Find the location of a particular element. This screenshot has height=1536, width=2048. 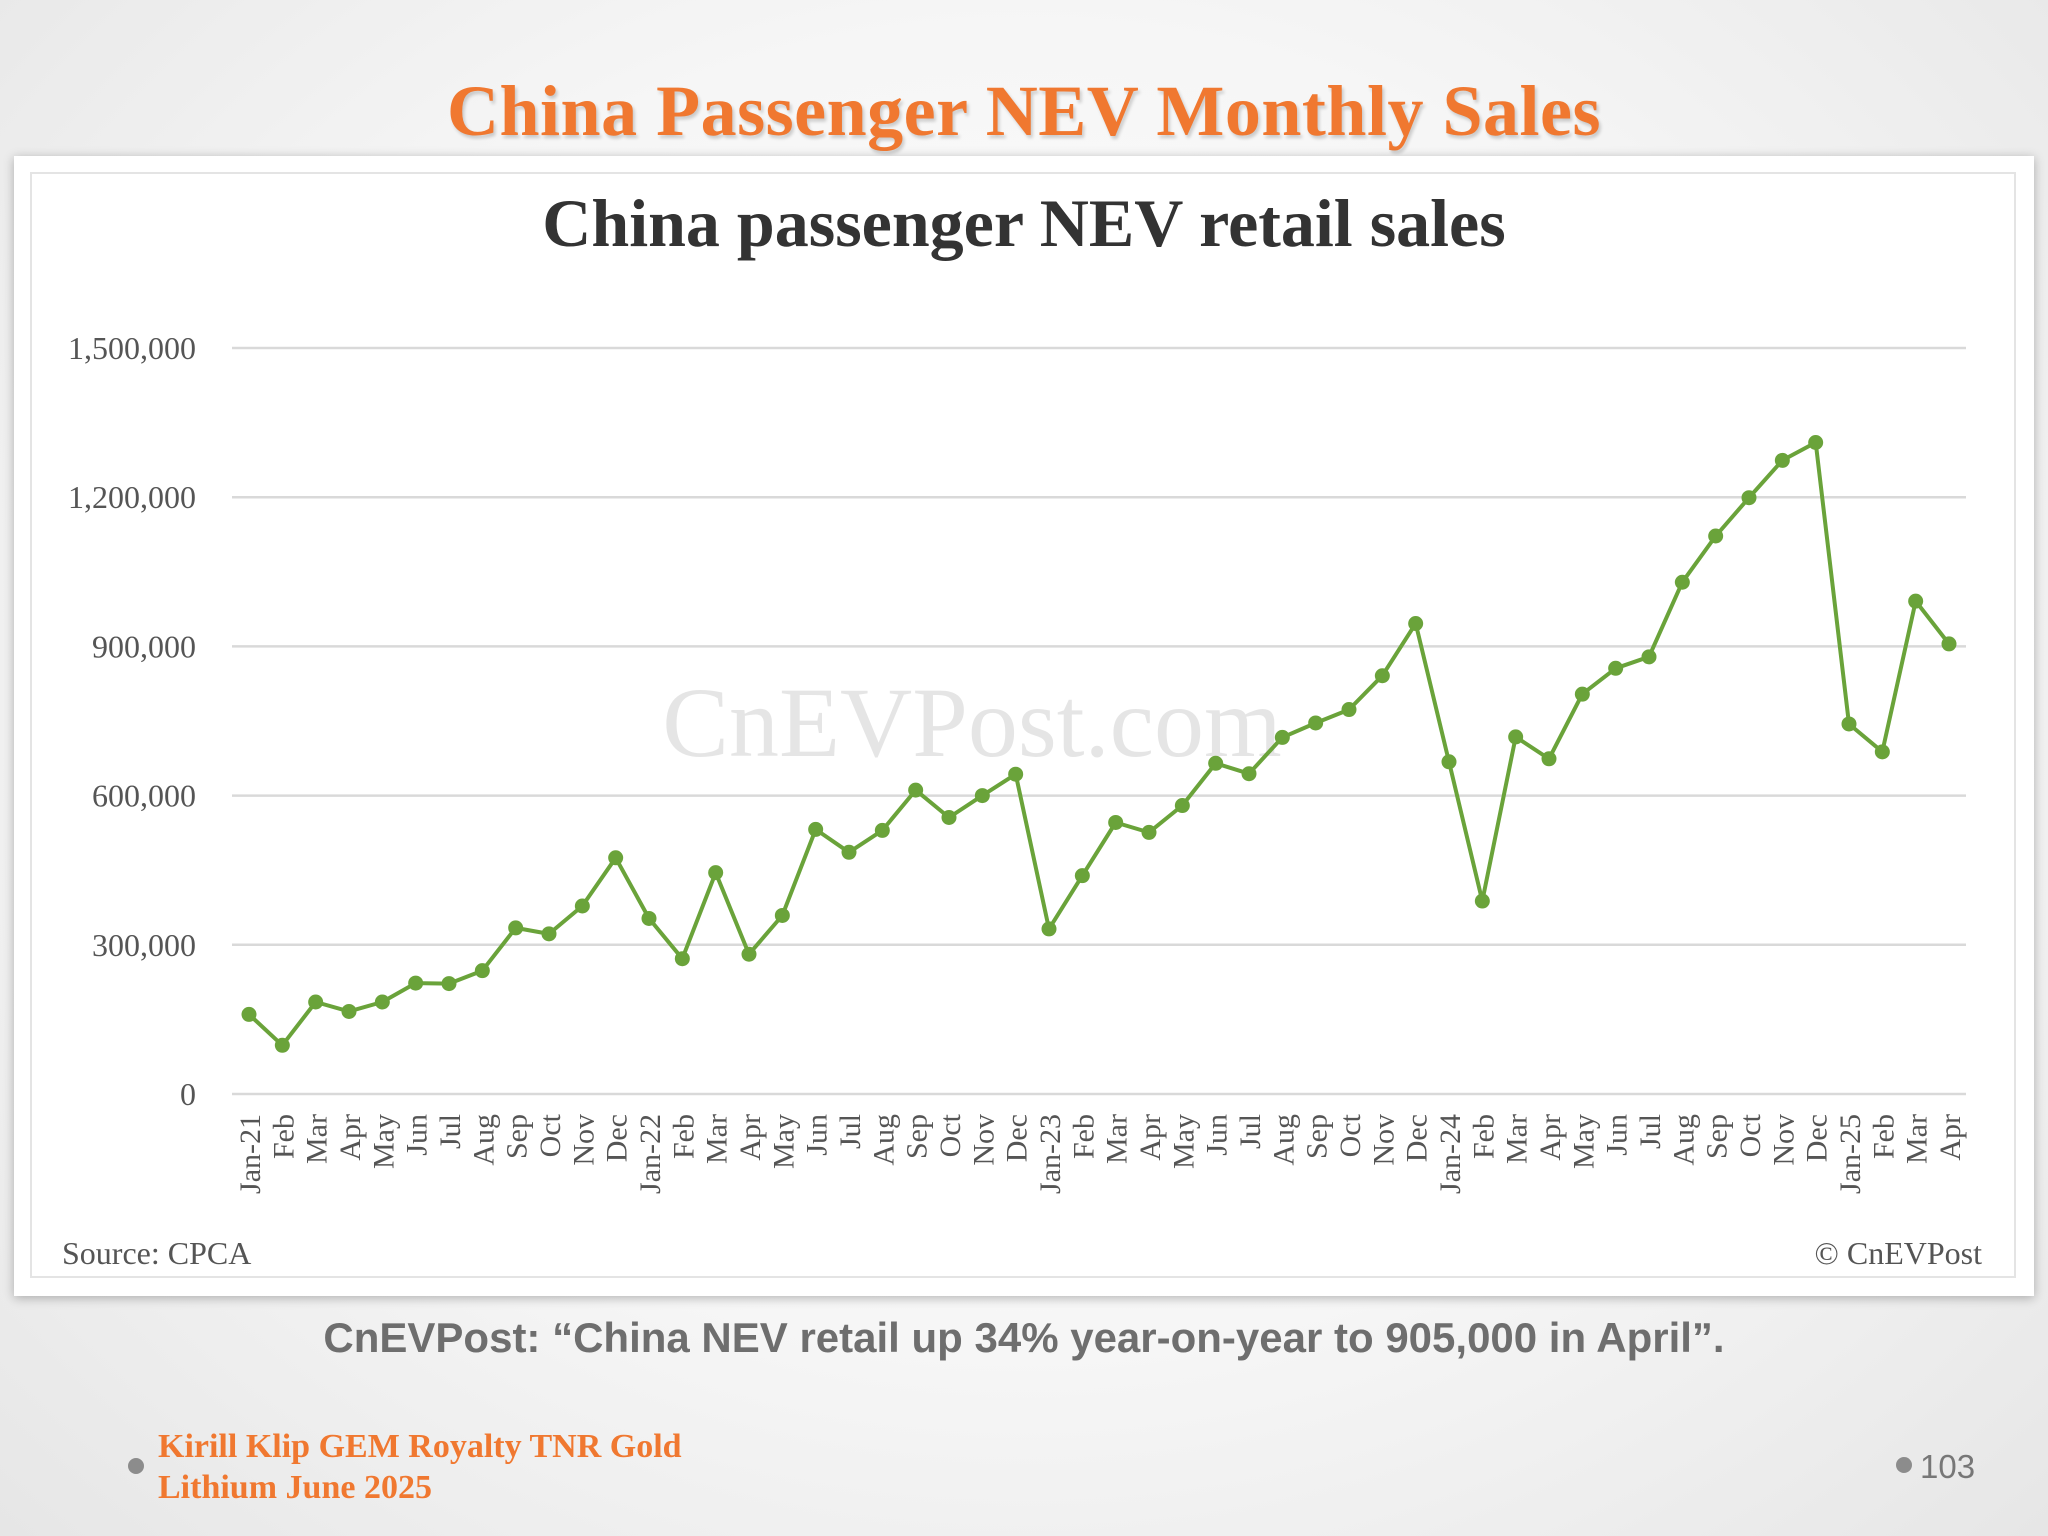

chart-title: China passenger NEV retail sales is located at coordinates (1023, 223).